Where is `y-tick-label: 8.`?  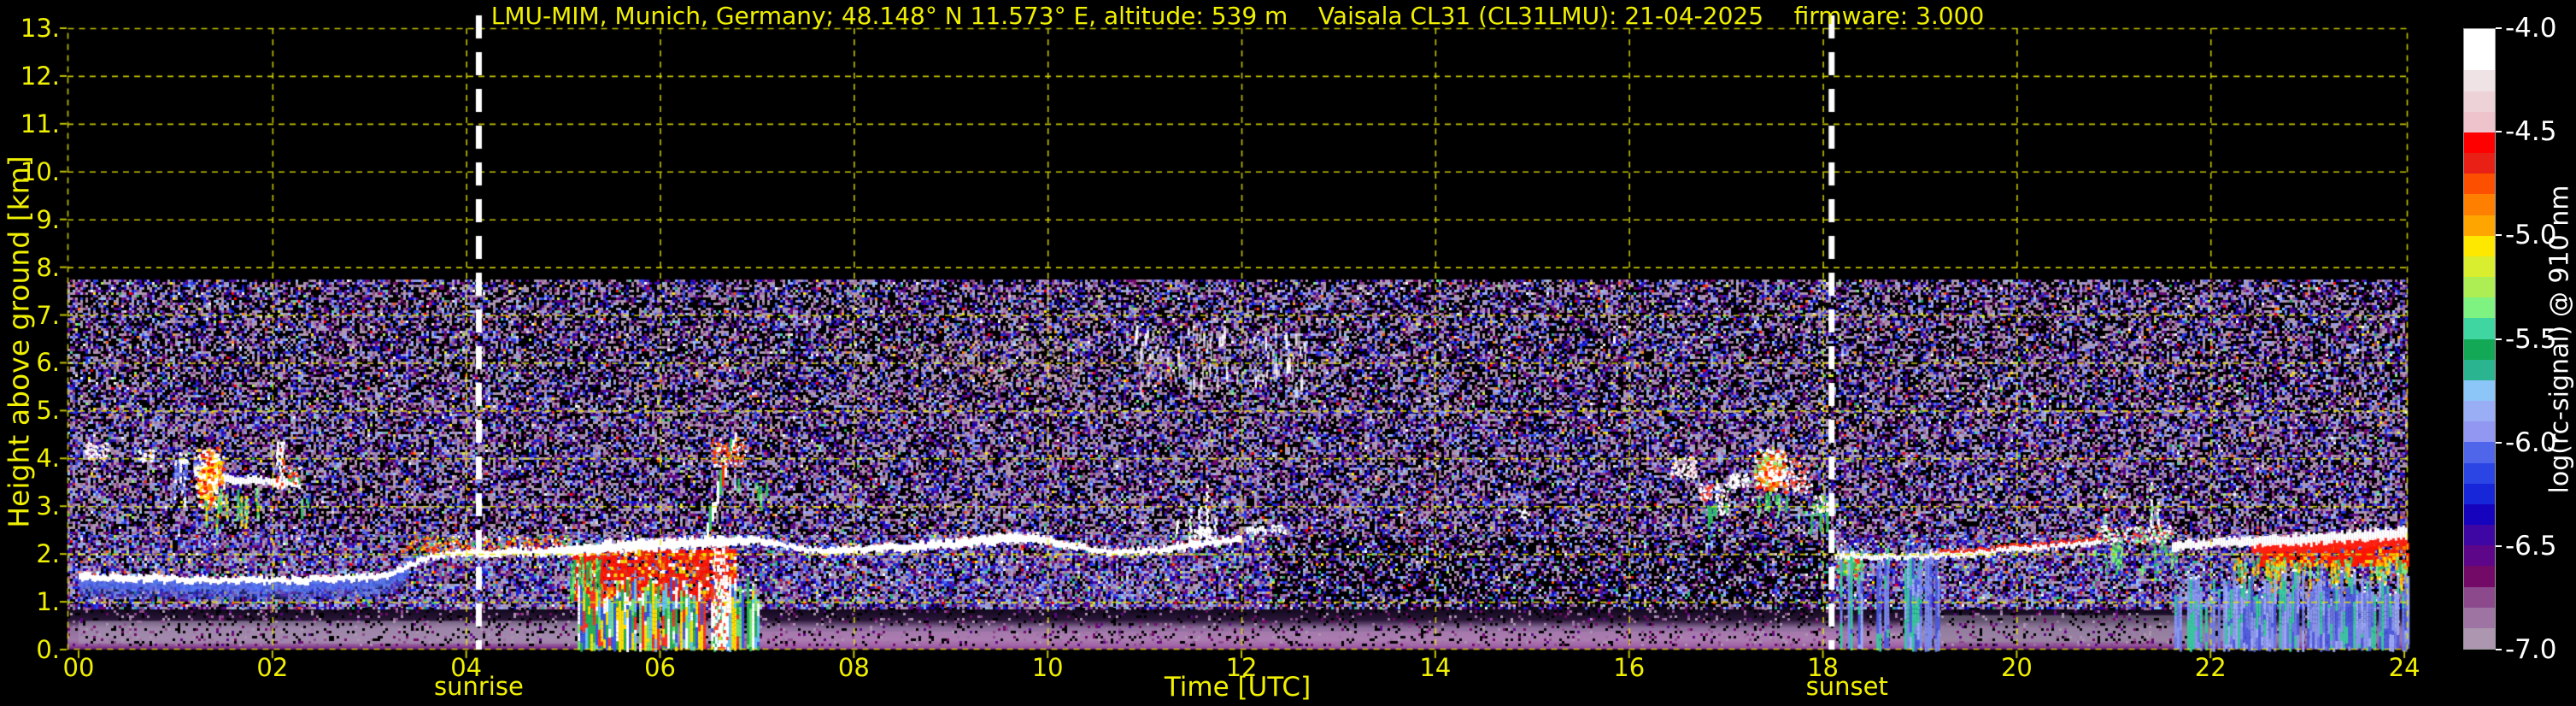 y-tick-label: 8. is located at coordinates (48, 267).